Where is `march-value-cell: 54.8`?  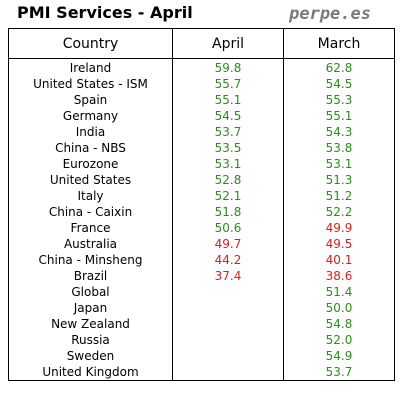 march-value-cell: 54.8 is located at coordinates (339, 324).